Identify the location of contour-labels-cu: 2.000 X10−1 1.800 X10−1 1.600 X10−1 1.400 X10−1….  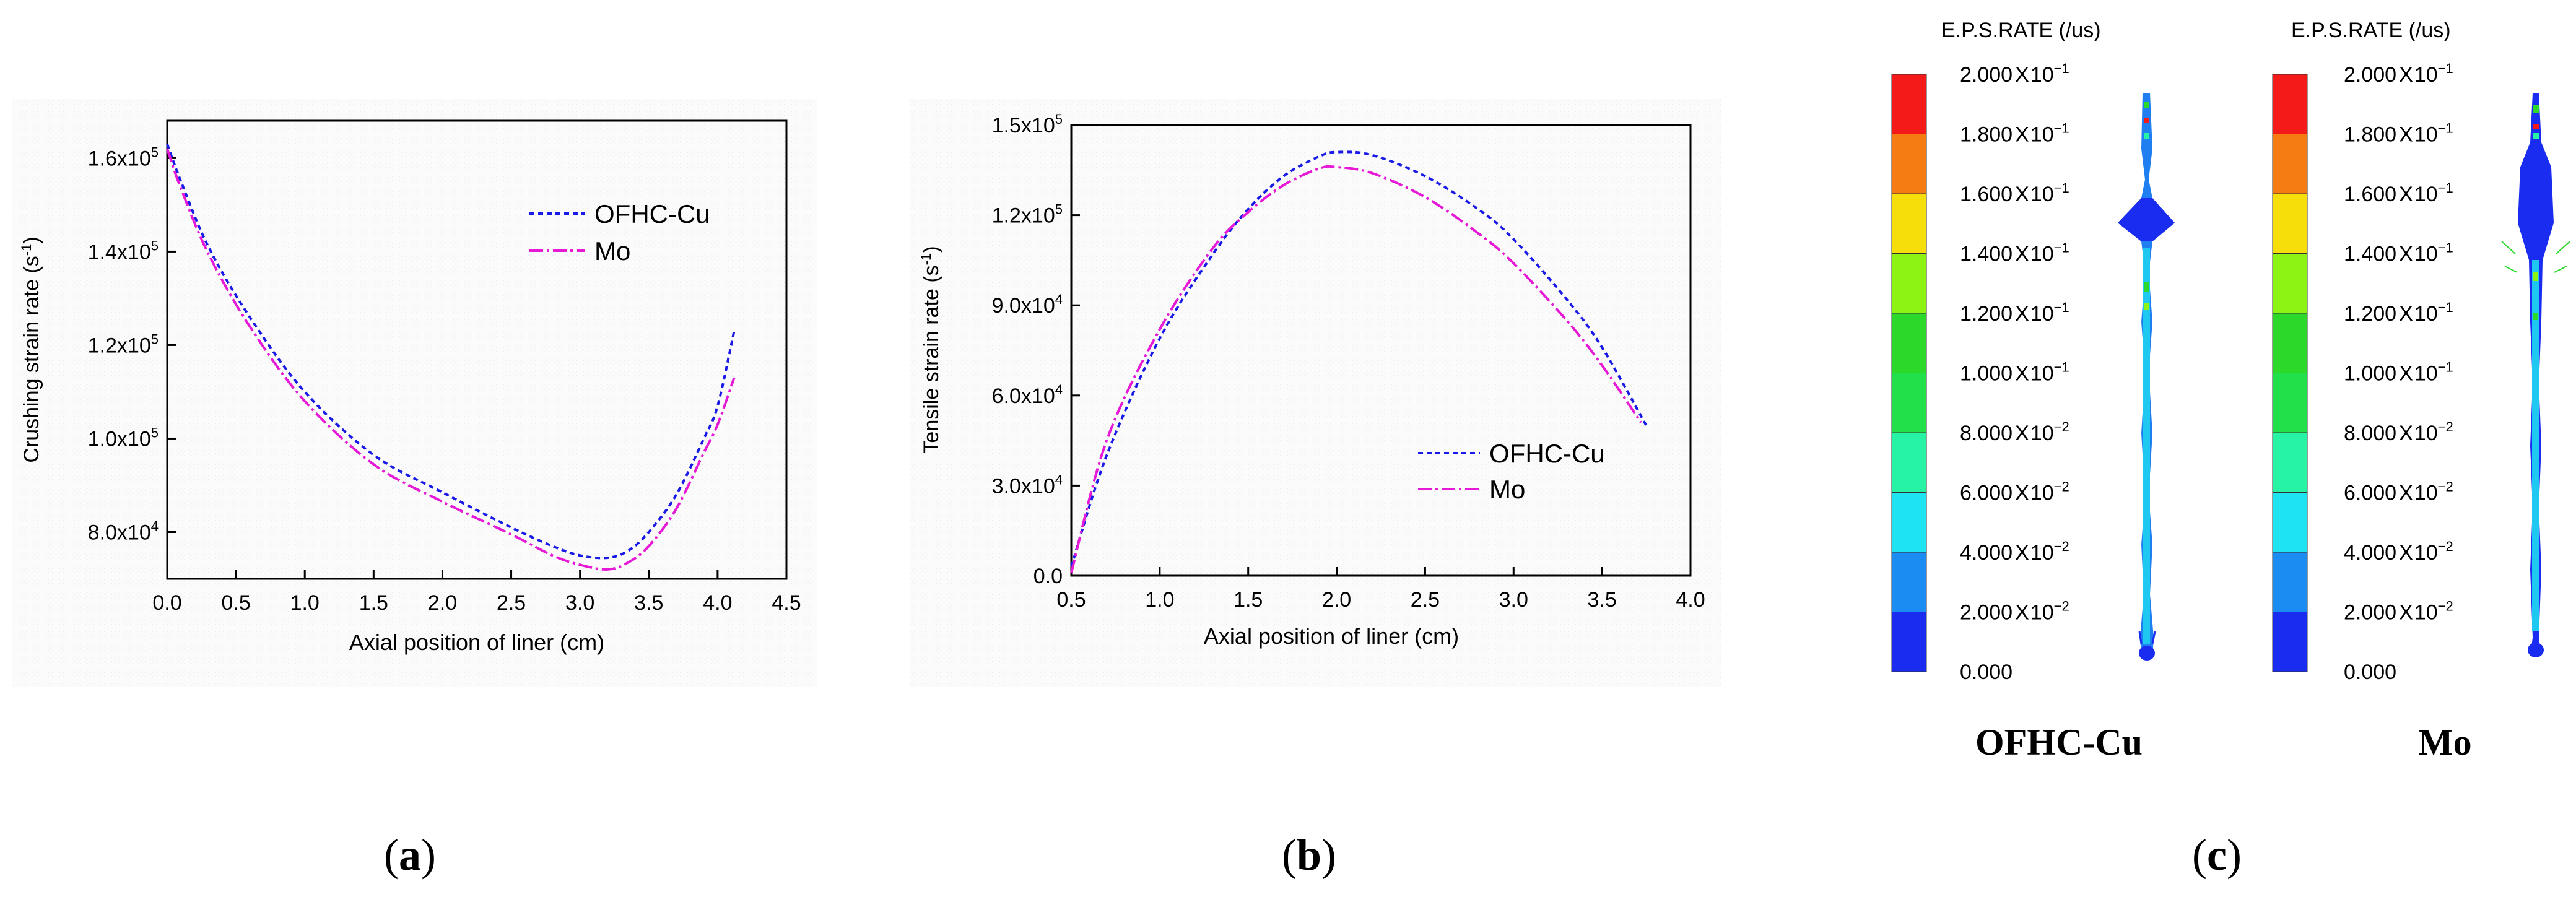
(2015, 373).